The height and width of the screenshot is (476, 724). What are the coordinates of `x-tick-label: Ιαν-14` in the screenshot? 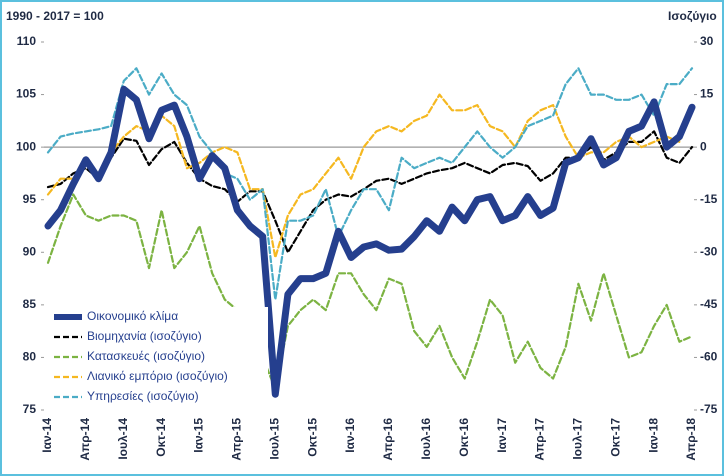 It's located at (47, 435).